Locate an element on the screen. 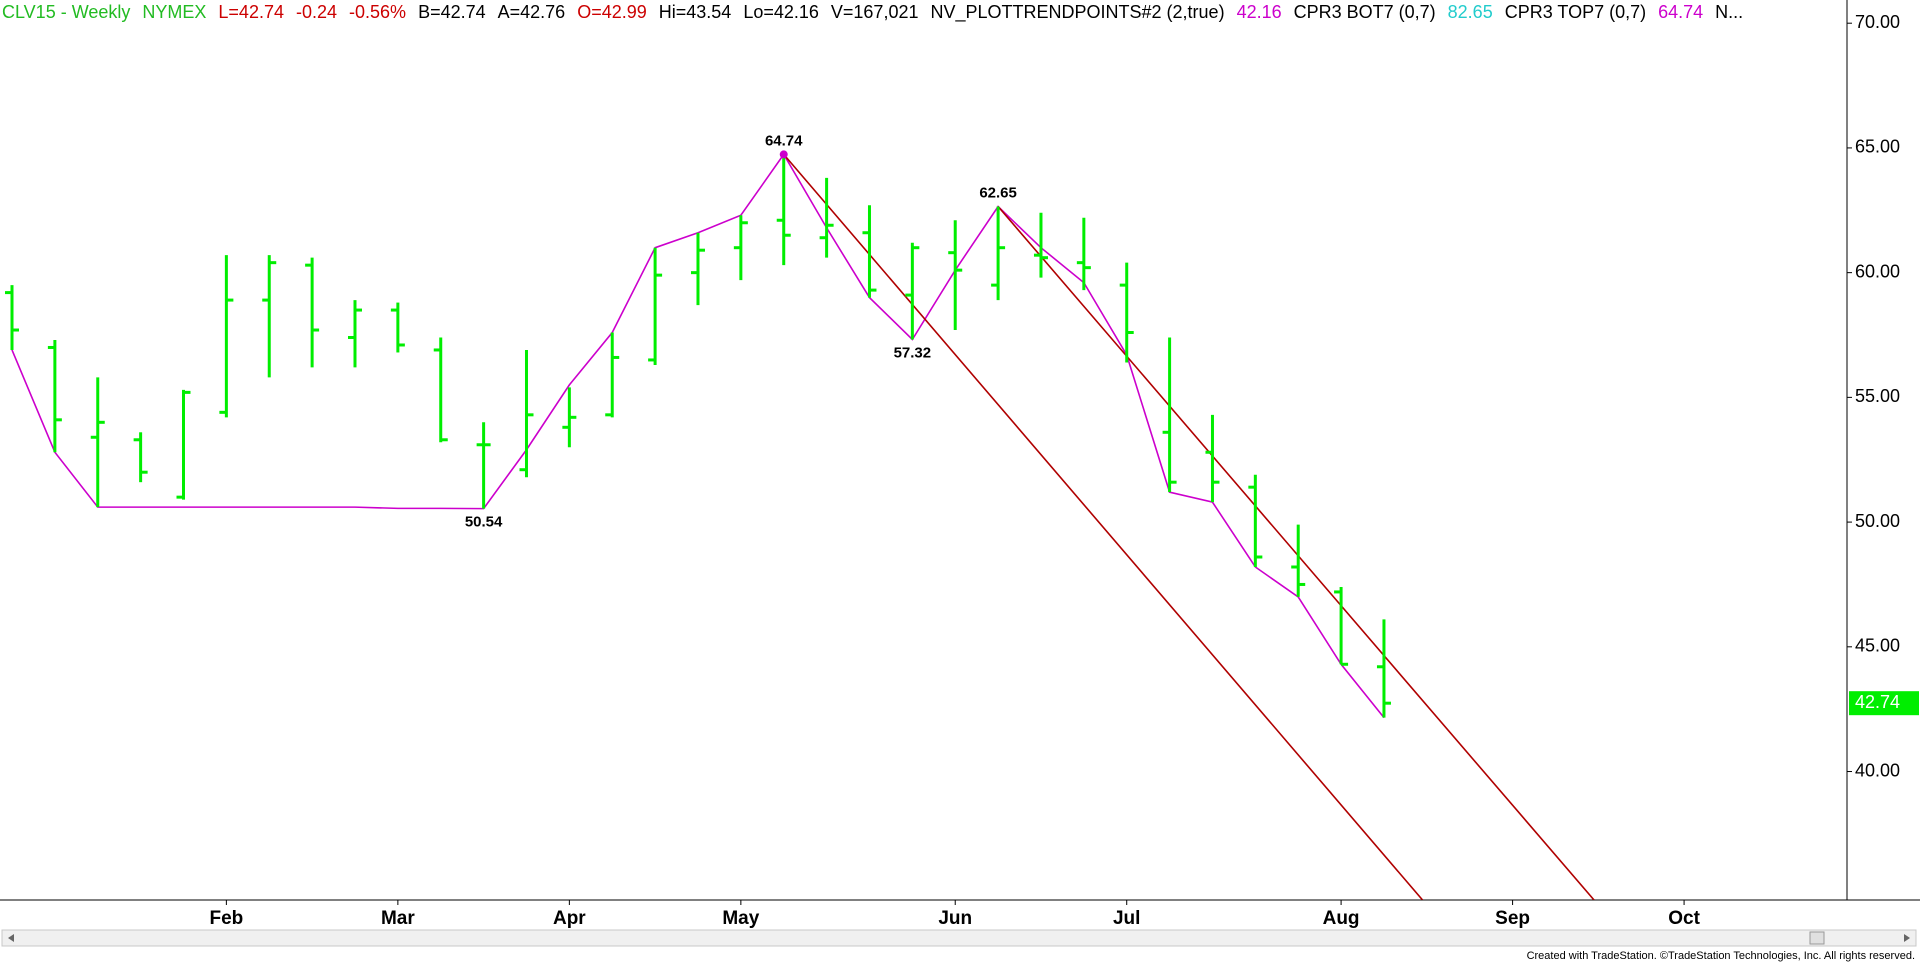  header-item: NYMEX is located at coordinates (174, 12).